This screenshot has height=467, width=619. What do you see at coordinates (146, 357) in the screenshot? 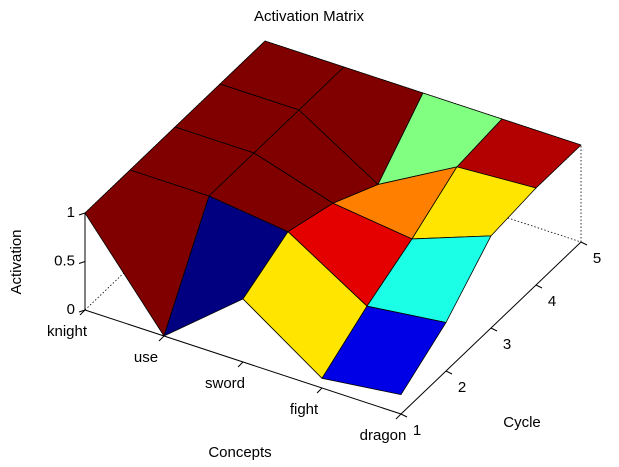
I see `x-tick-label: use` at bounding box center [146, 357].